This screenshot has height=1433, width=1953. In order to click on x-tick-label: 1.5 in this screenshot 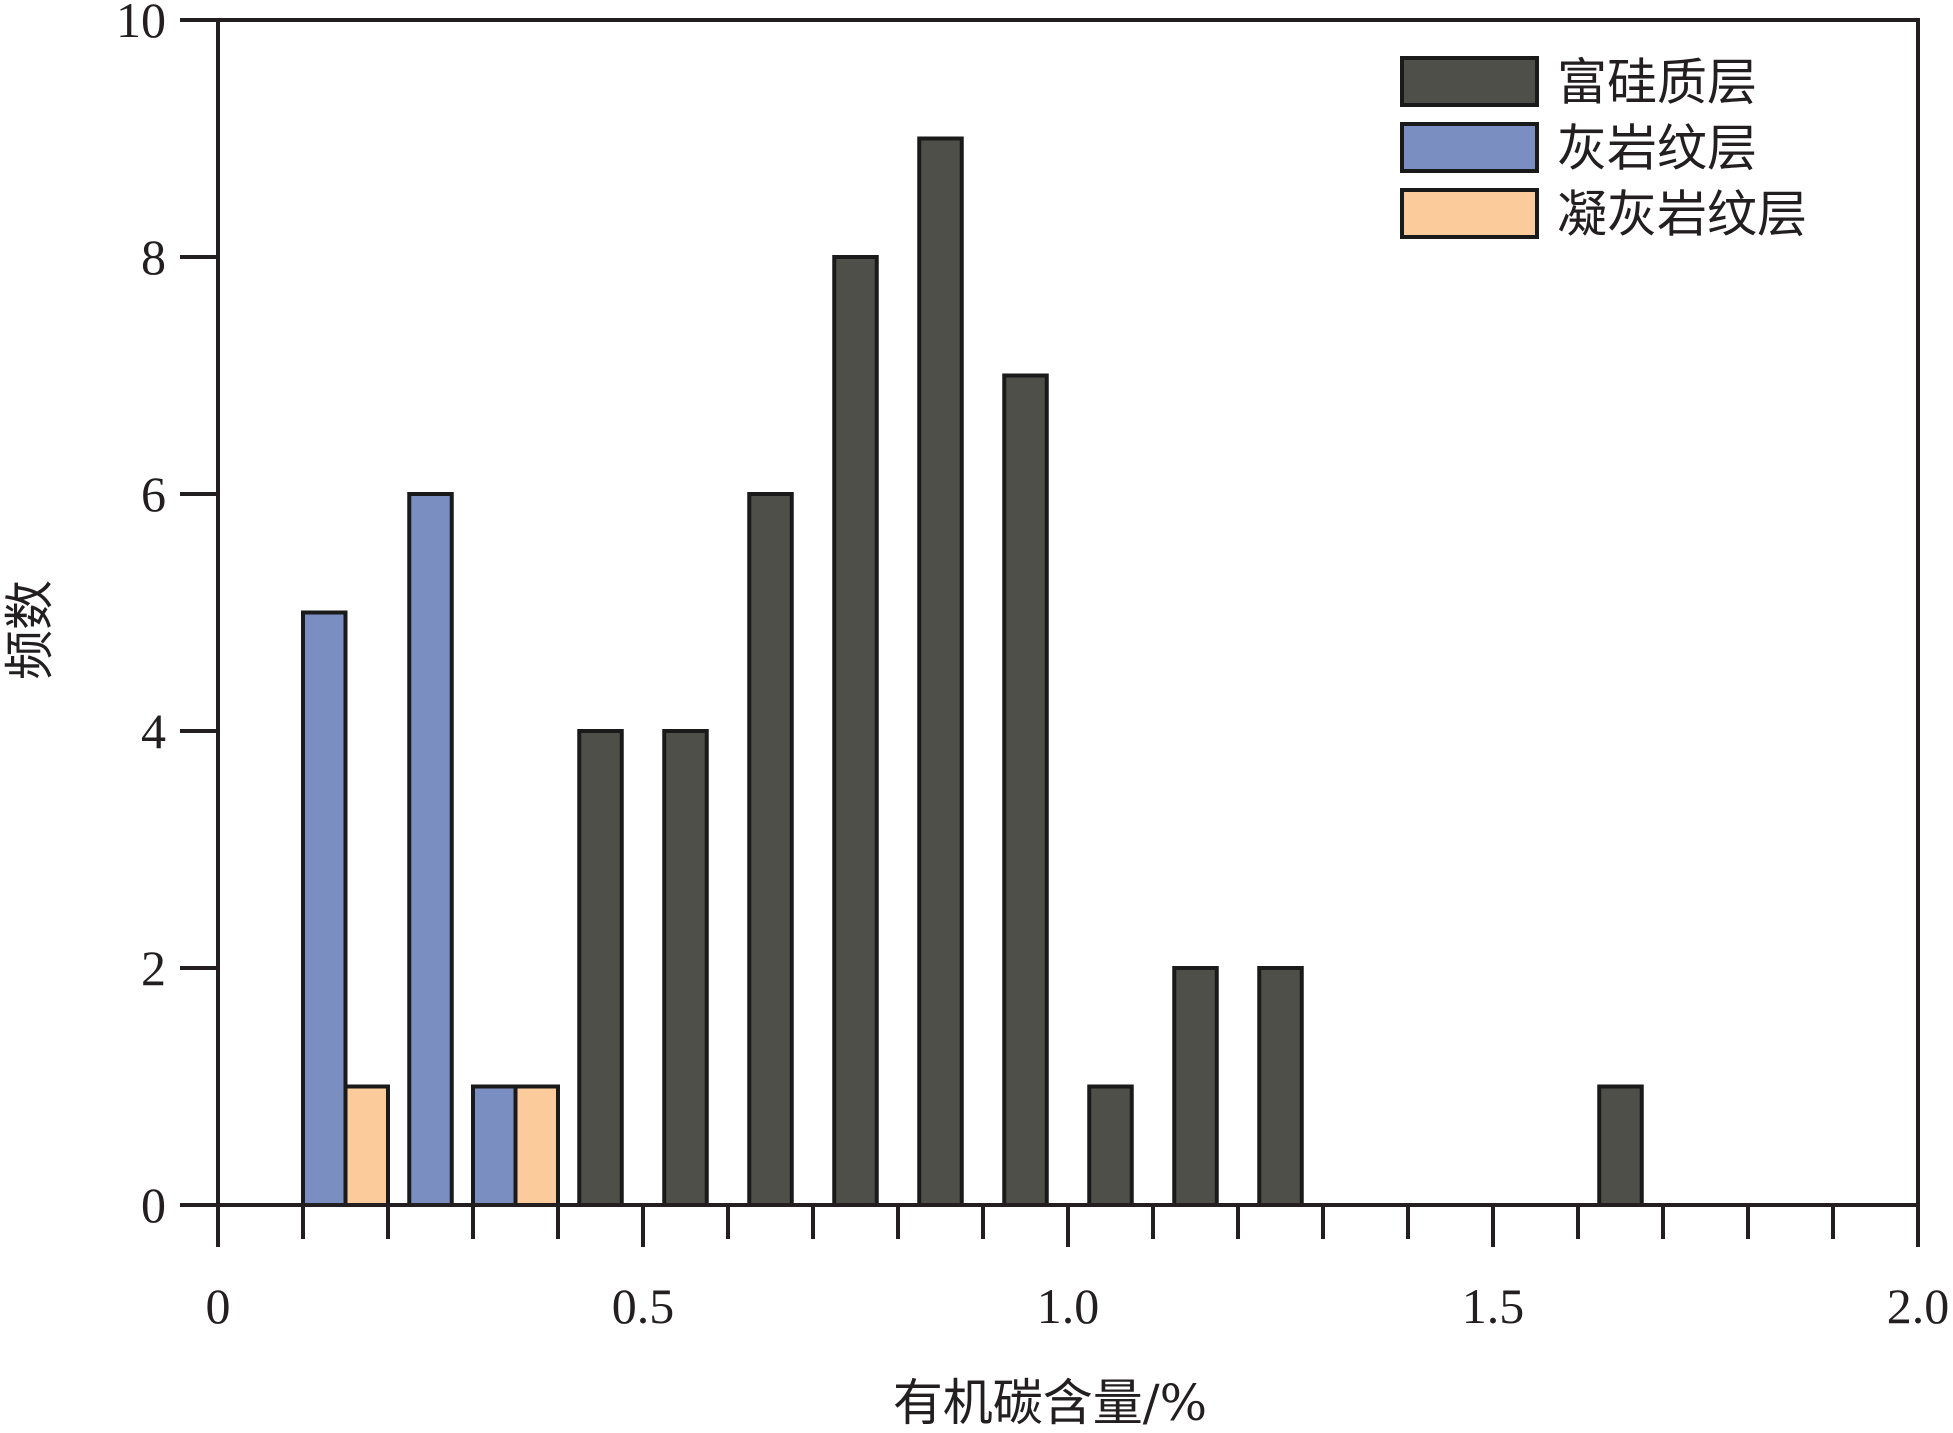, I will do `click(1493, 1306)`.